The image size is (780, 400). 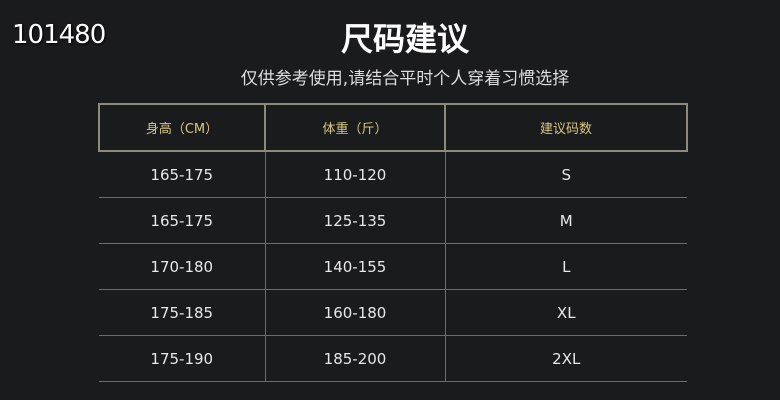 What do you see at coordinates (565, 312) in the screenshot?
I see `size-cell: XL` at bounding box center [565, 312].